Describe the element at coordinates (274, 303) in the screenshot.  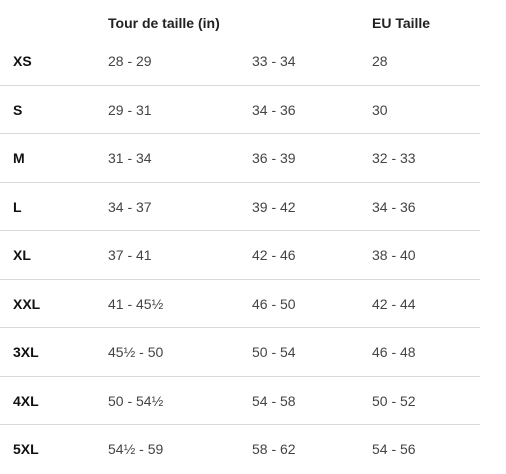
I see `waist-range-2: 46 - 50` at that location.